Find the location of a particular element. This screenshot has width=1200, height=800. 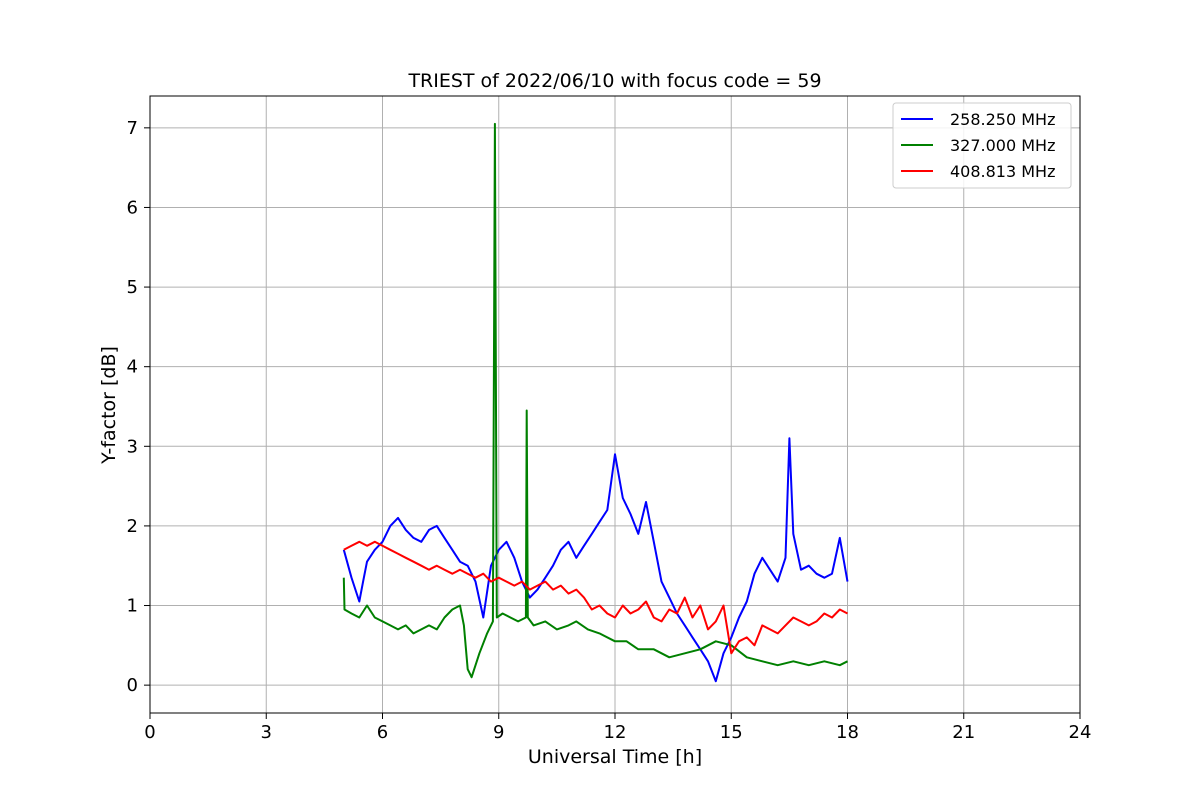

y-tick-label: 5 is located at coordinates (132, 287).